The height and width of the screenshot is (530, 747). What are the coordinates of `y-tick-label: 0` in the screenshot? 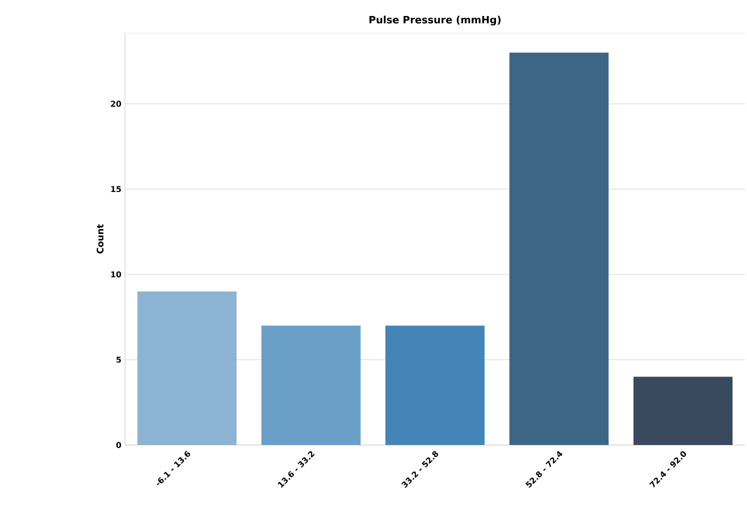 It's located at (119, 445).